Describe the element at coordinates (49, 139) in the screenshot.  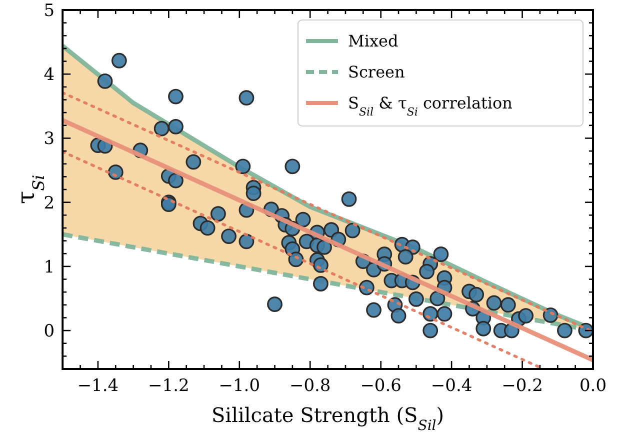
I see `y-tick-label: 3` at that location.